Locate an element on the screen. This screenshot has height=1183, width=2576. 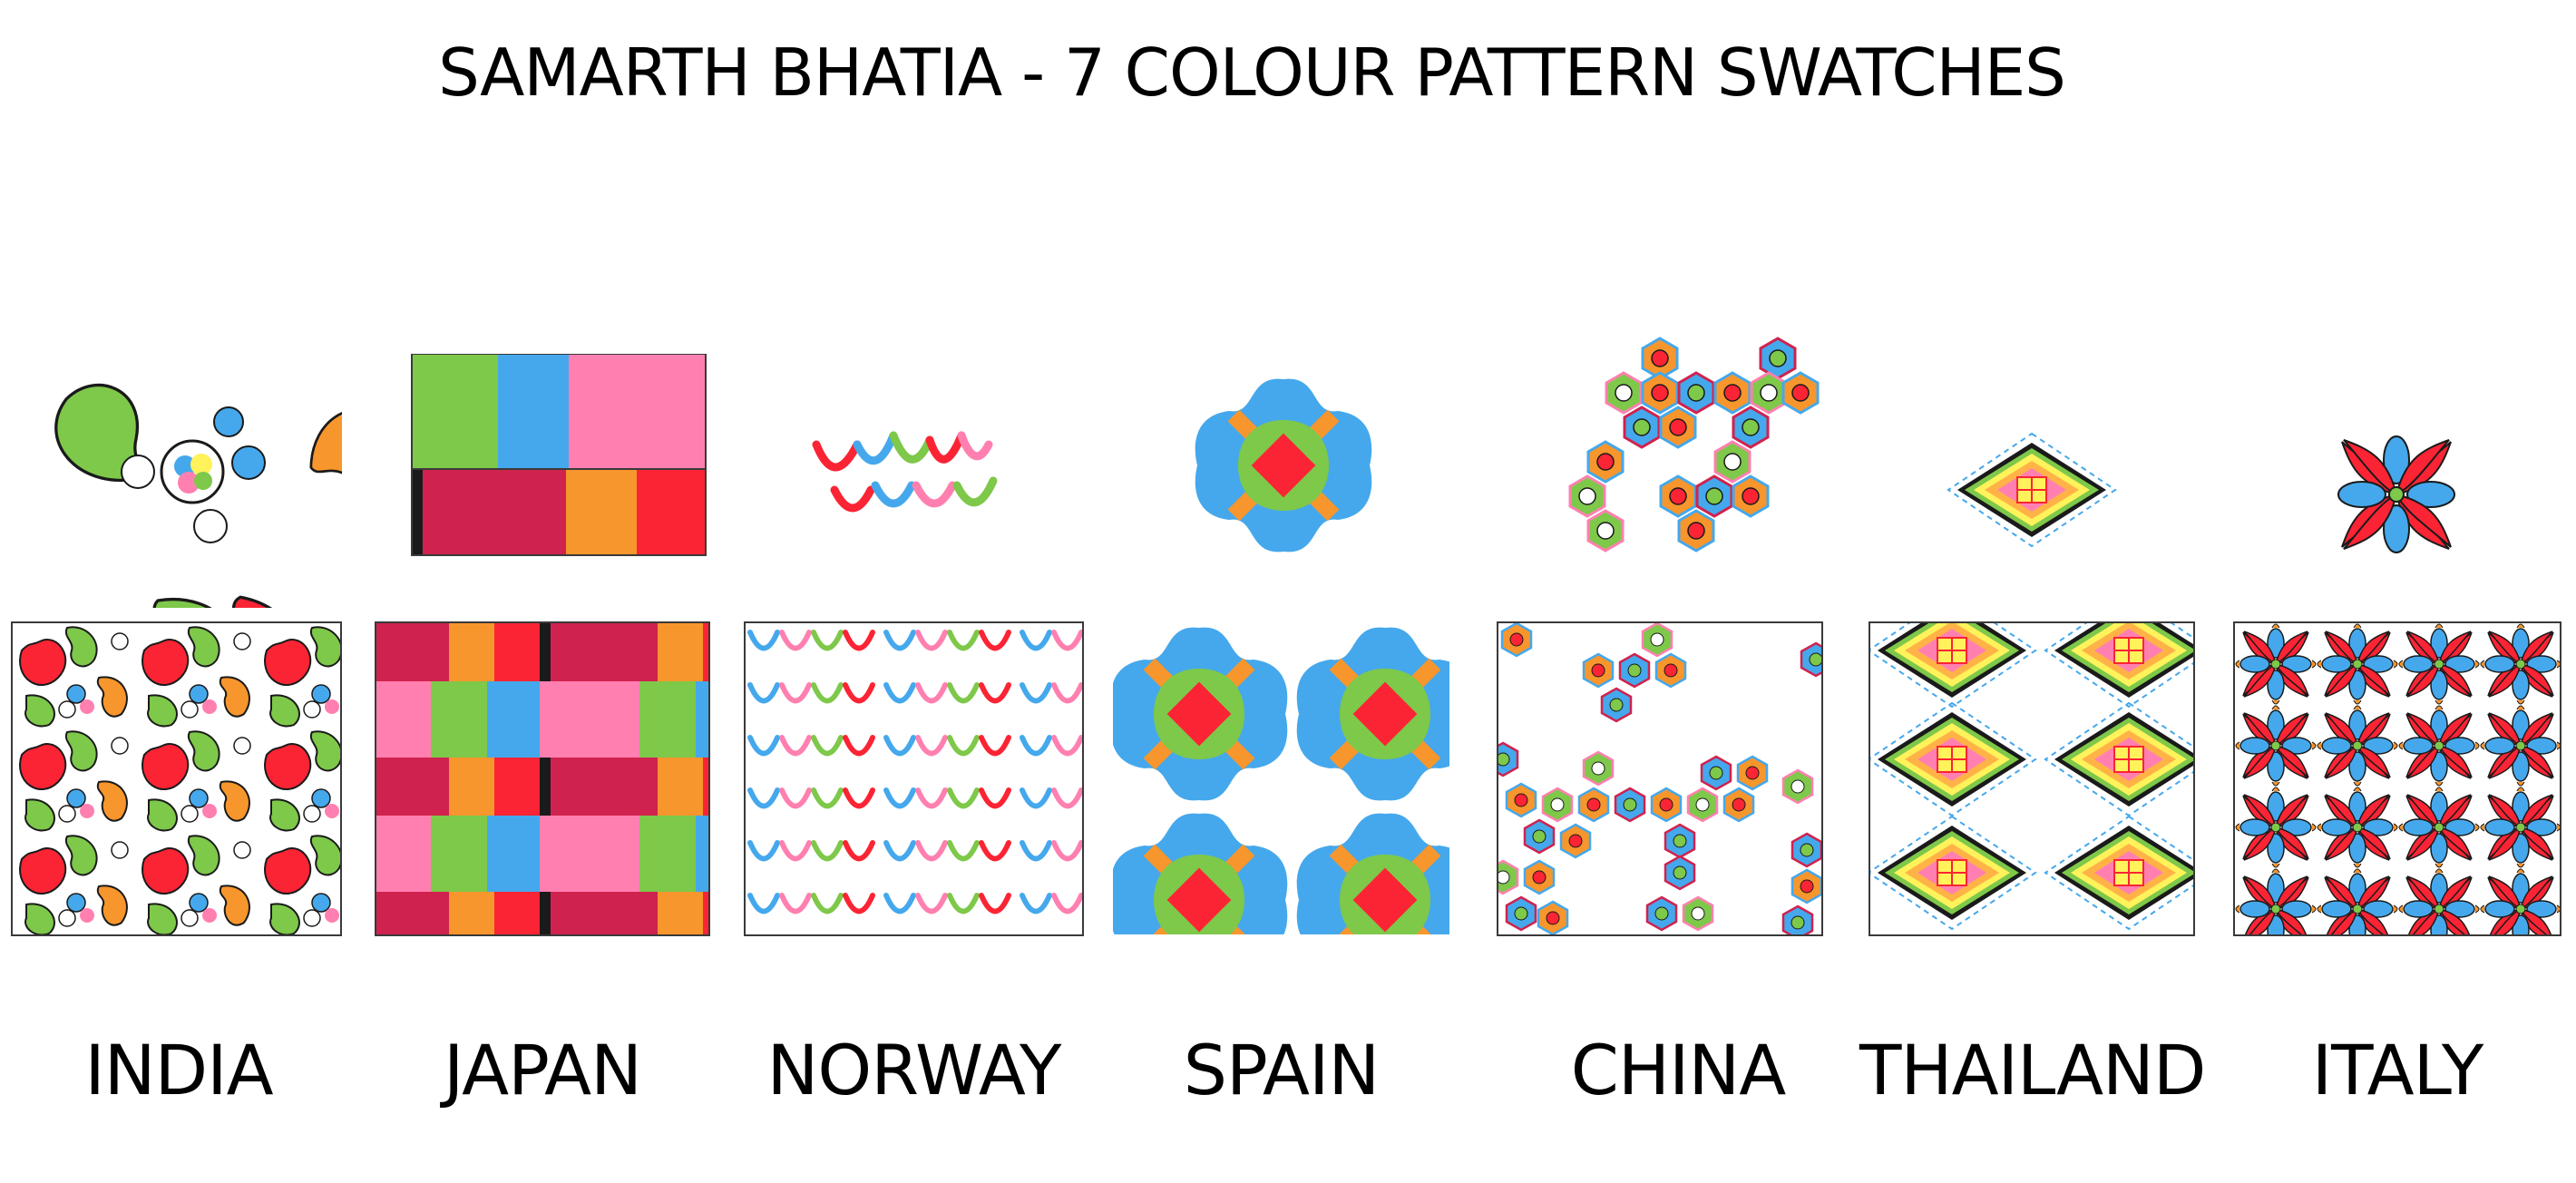
country-label: NORWAY is located at coordinates (914, 1070).